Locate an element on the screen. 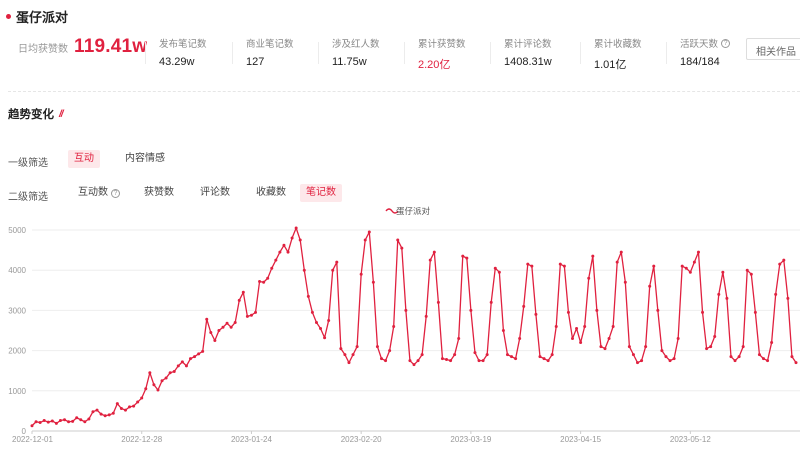 The height and width of the screenshot is (449, 800). legend-series-icon is located at coordinates (392, 211).